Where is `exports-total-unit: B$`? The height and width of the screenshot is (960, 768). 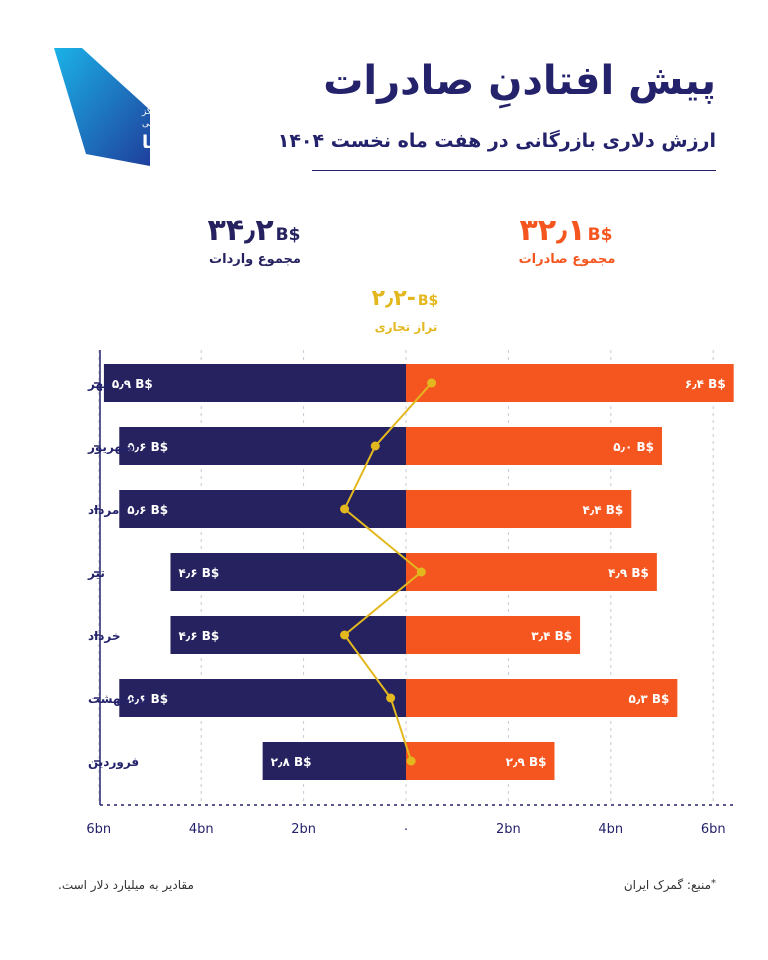 exports-total-unit: B$ is located at coordinates (600, 235).